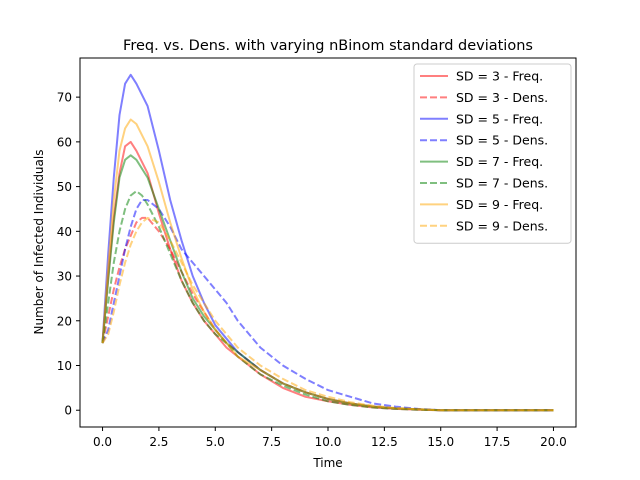  Describe the element at coordinates (64, 277) in the screenshot. I see `y-tick-label: 30` at that location.